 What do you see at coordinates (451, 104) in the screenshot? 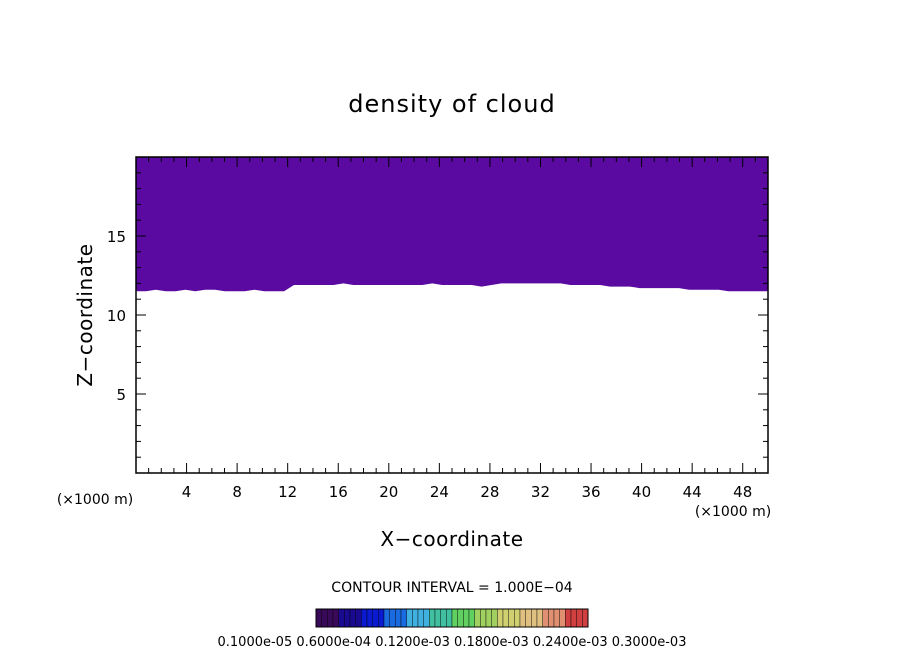
I see `chart-title: density of cloud` at bounding box center [451, 104].